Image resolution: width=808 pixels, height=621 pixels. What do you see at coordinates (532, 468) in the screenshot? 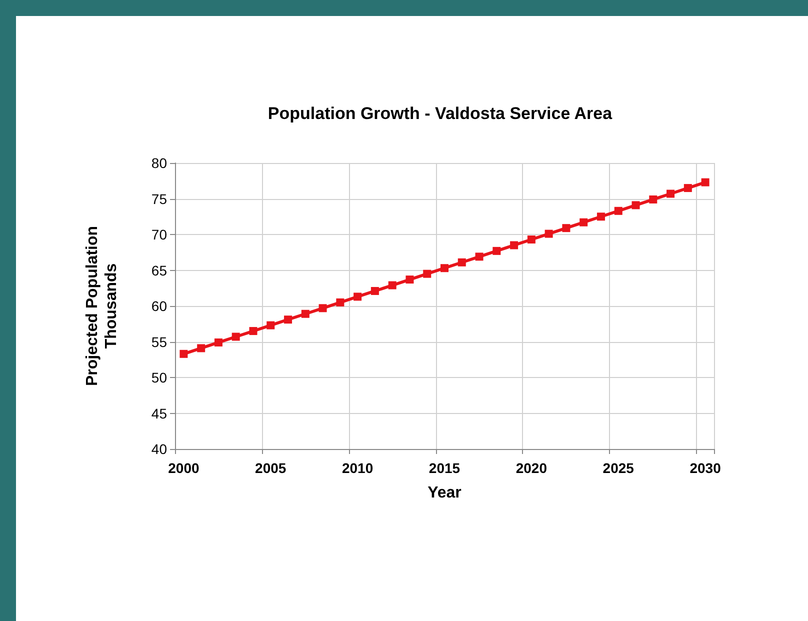
I see `x-tick-label: 2020` at bounding box center [532, 468].